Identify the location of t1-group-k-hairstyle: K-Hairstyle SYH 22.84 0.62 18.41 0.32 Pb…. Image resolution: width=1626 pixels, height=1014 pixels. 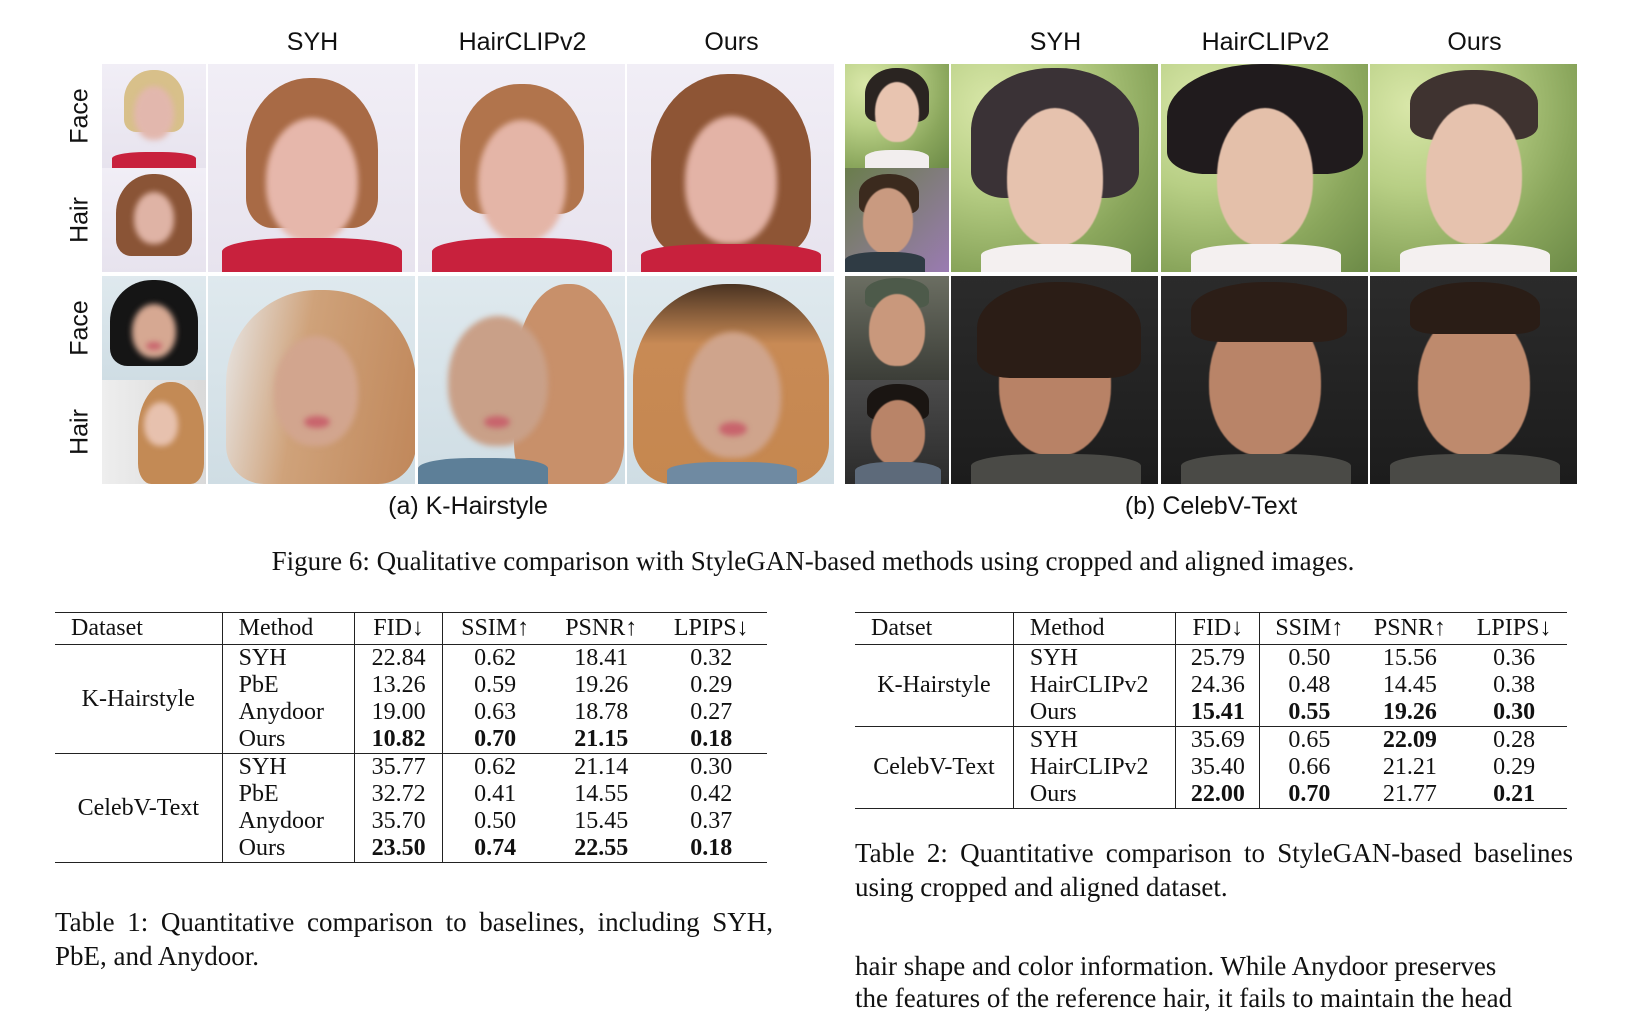
(411, 699).